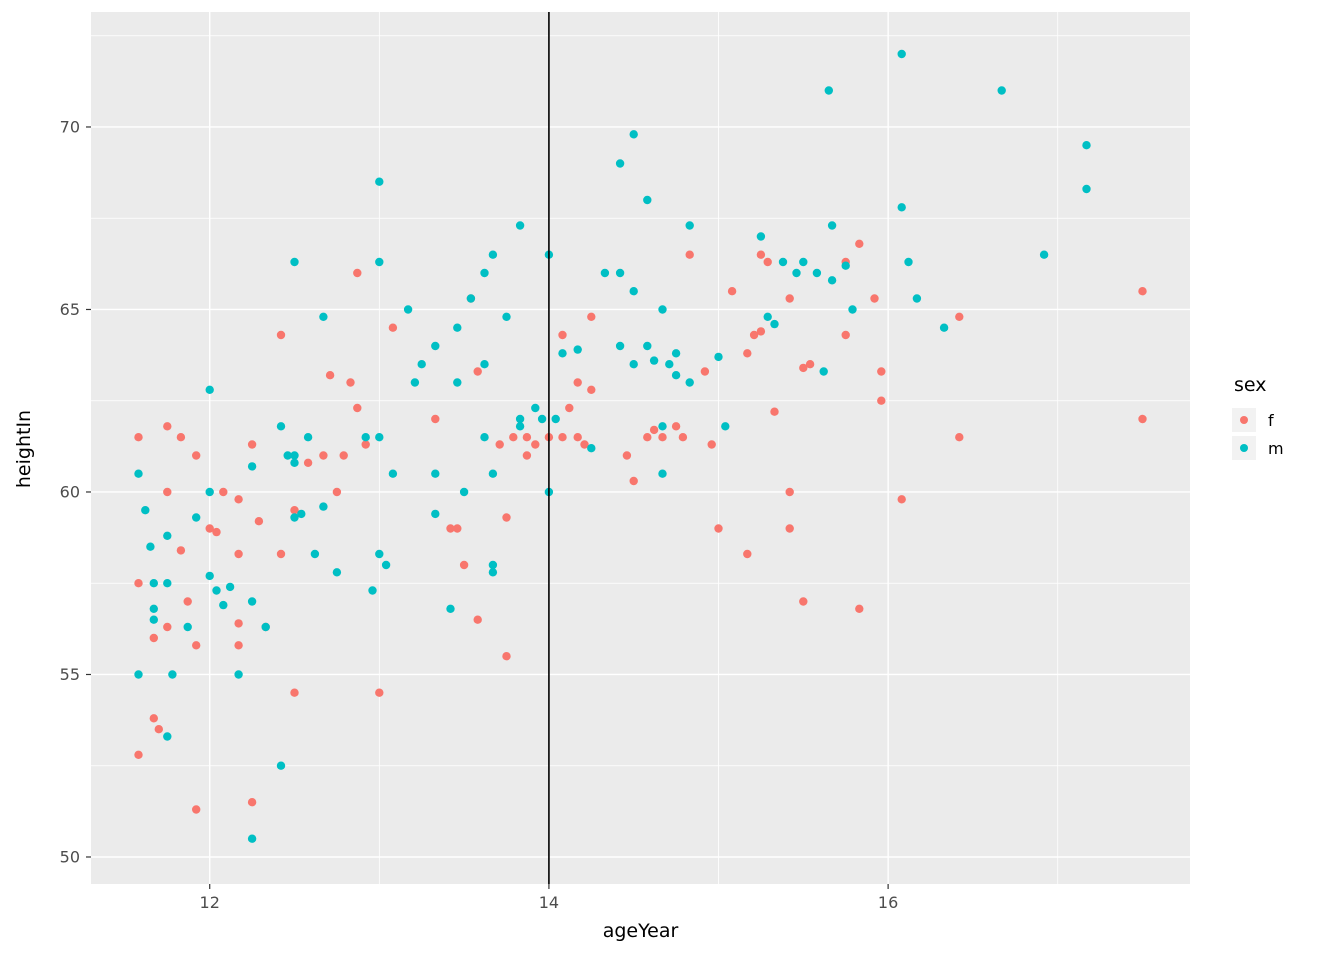 Image resolution: width=1344 pixels, height=960 pixels. What do you see at coordinates (210, 902) in the screenshot?
I see `x-tick-label: 12` at bounding box center [210, 902].